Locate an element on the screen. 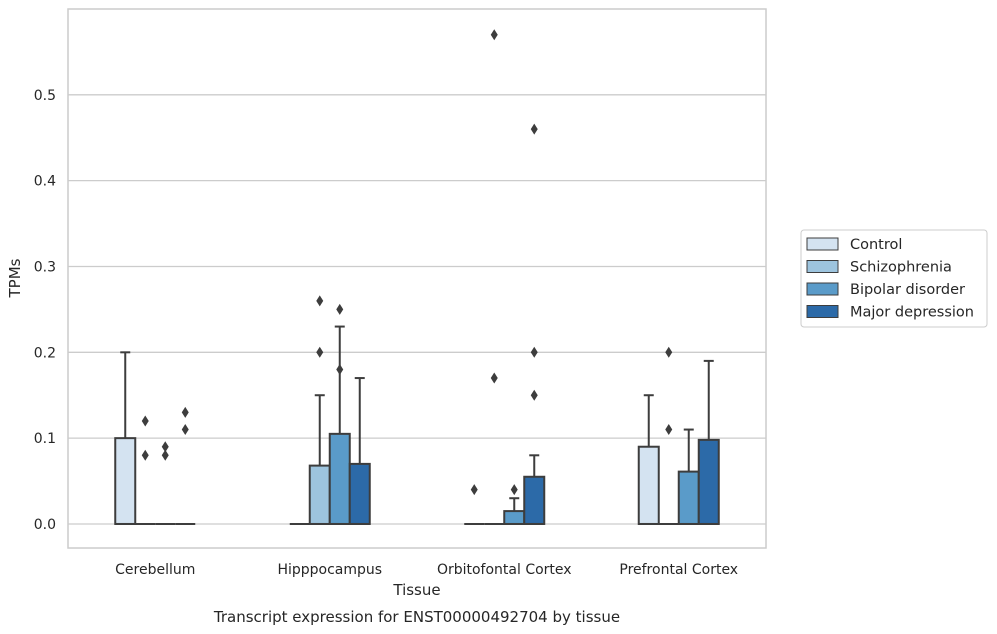  y-tick-label: 0.4 is located at coordinates (45, 182).